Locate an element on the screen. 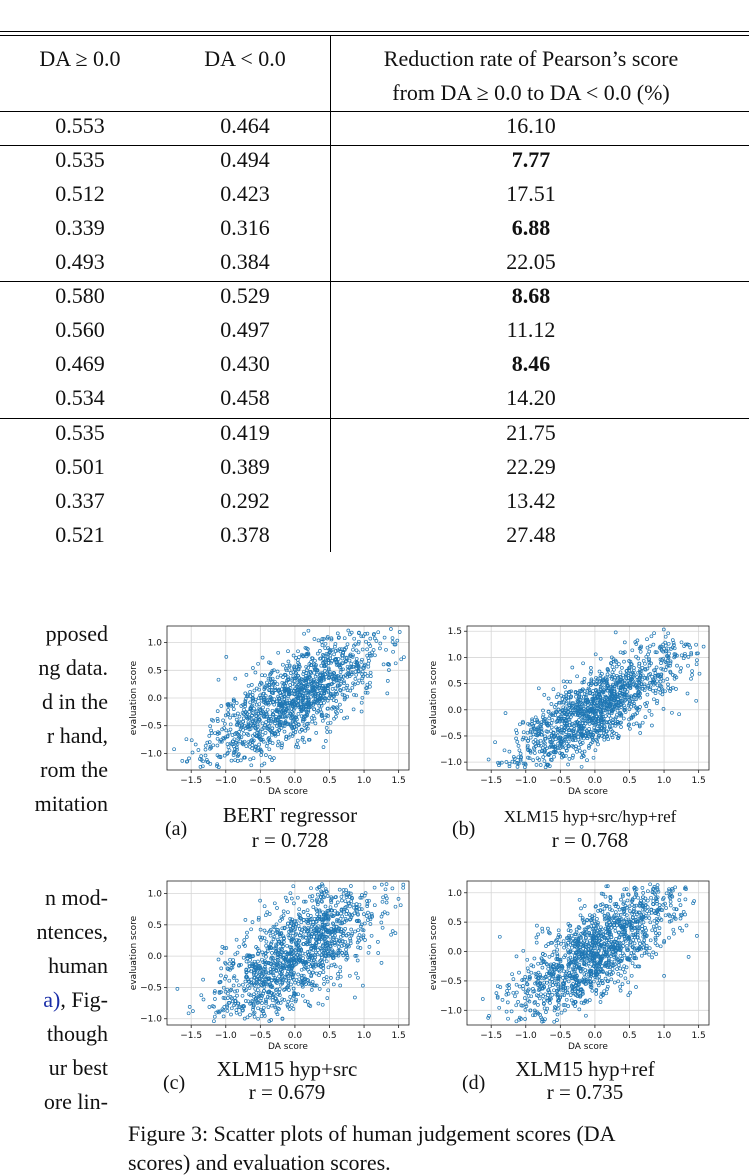 This screenshot has width=749, height=1176. table-cell-b: 0.494 is located at coordinates (245, 160).